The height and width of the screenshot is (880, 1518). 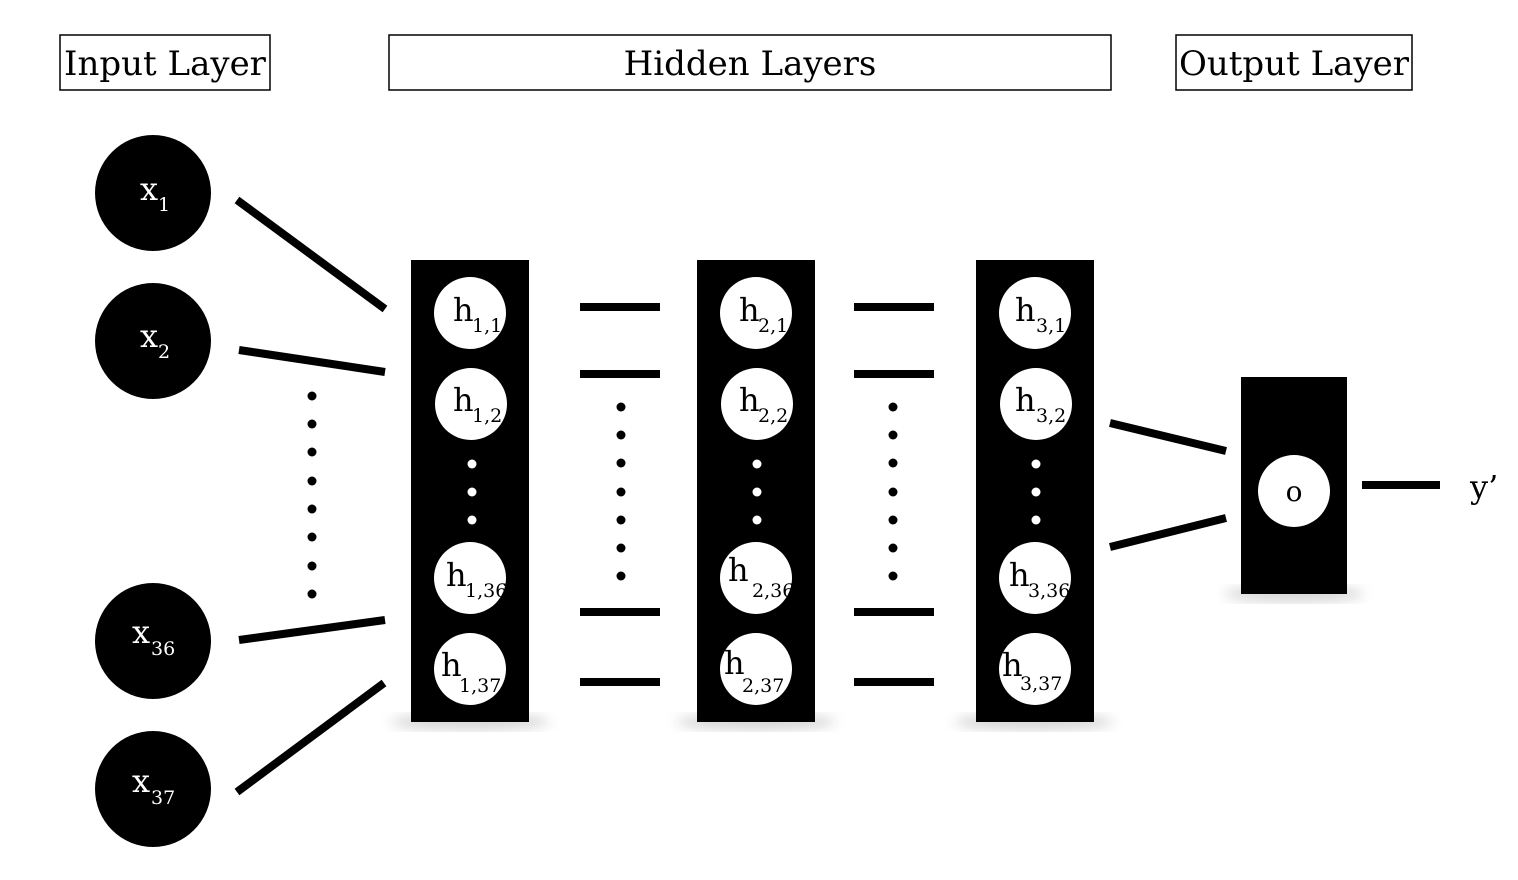 What do you see at coordinates (621, 491) in the screenshot?
I see `h1-h2-ellipsis` at bounding box center [621, 491].